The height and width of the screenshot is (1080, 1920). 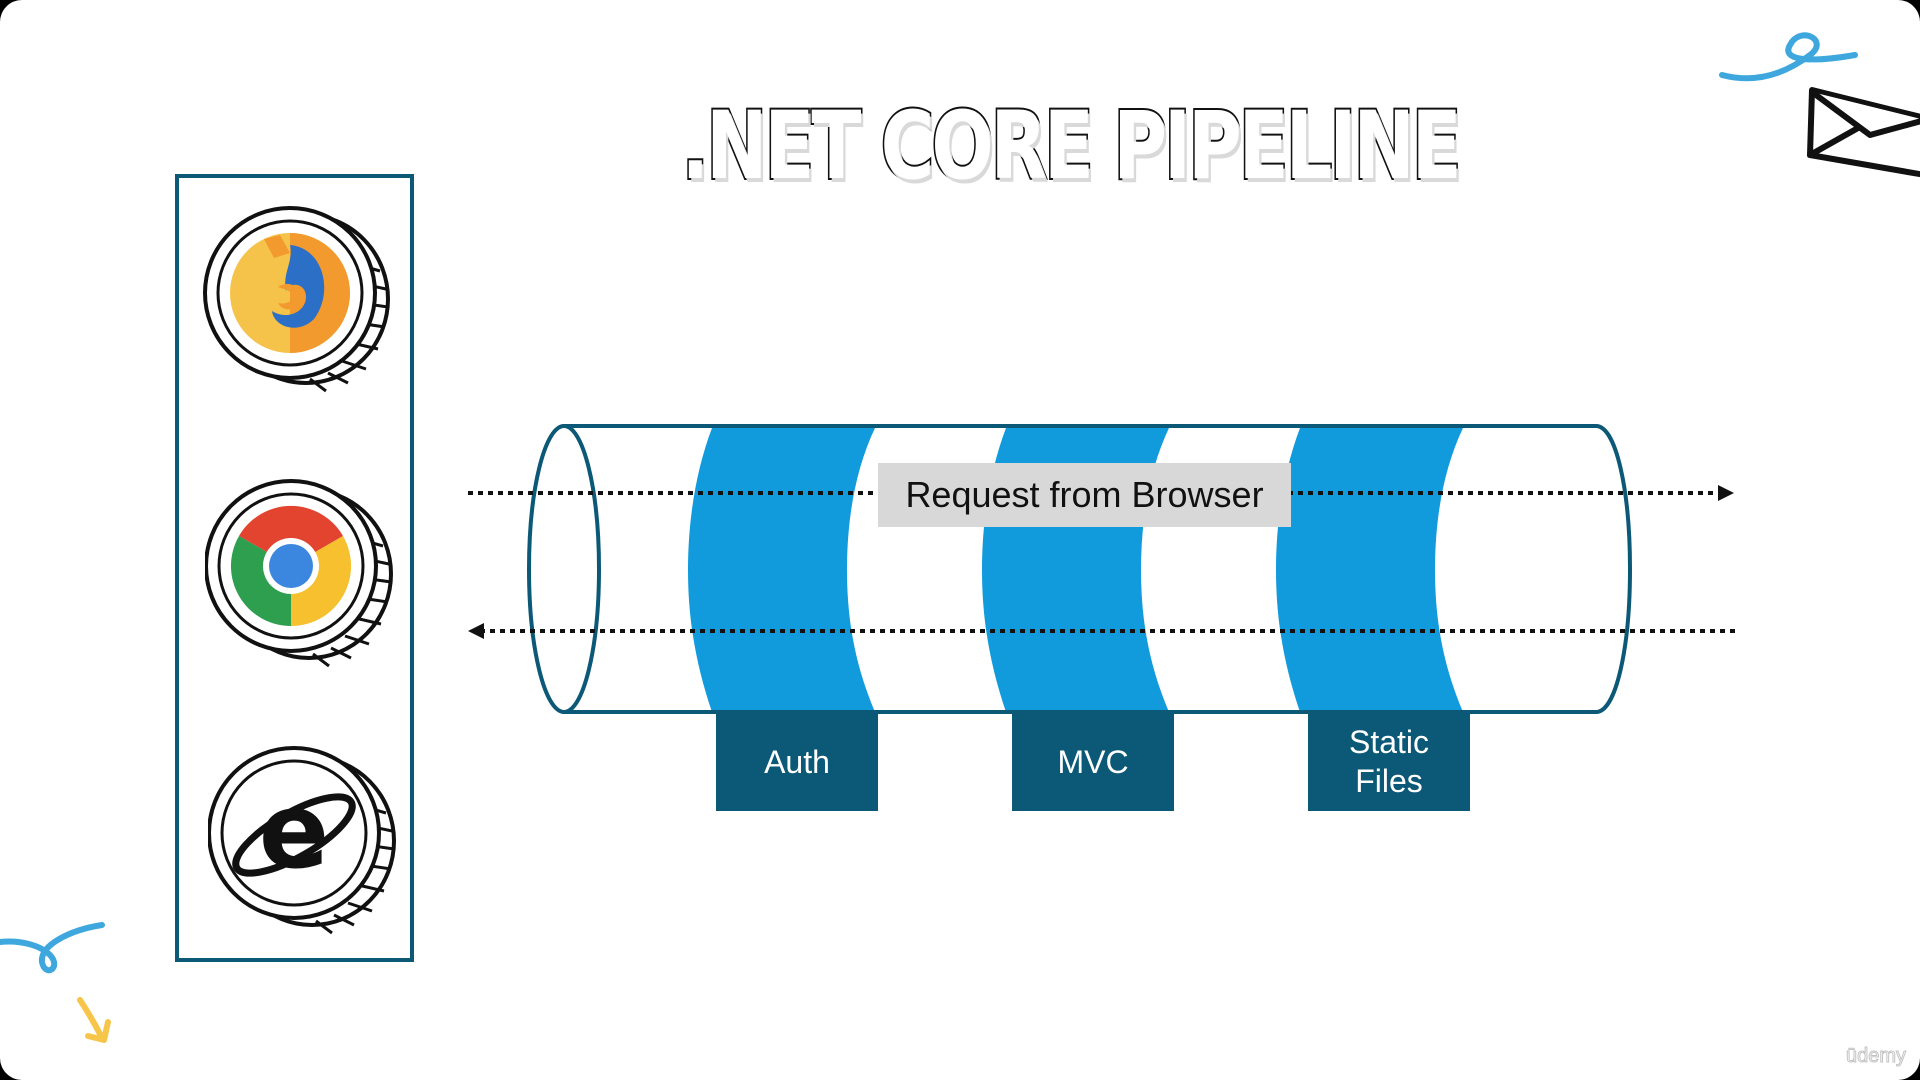 I want to click on static-files-middleware-box: Static Files, so click(x=1389, y=762).